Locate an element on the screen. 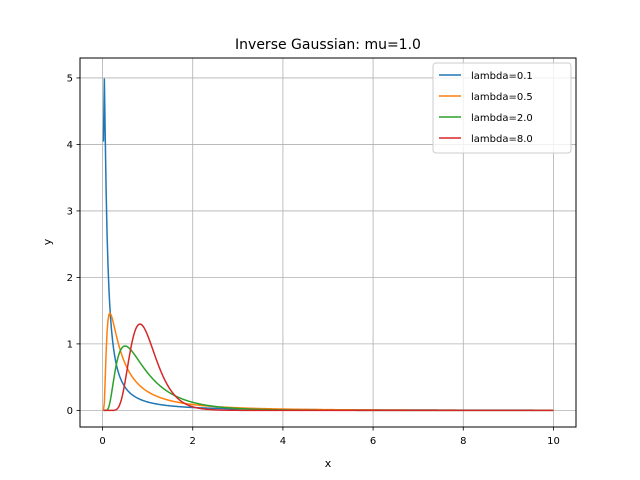 The width and height of the screenshot is (640, 480). legend-label: lambda=2.0 is located at coordinates (502, 118).